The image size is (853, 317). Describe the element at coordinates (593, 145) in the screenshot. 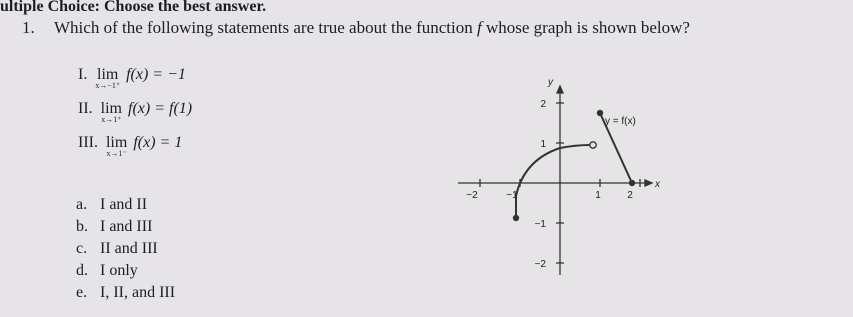

I see `open-point` at that location.